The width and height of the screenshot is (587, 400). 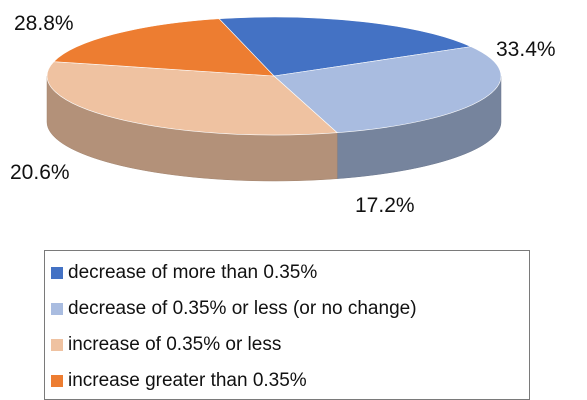 I want to click on legend-label-increase-greater: increase greater than 0.35%, so click(x=187, y=380).